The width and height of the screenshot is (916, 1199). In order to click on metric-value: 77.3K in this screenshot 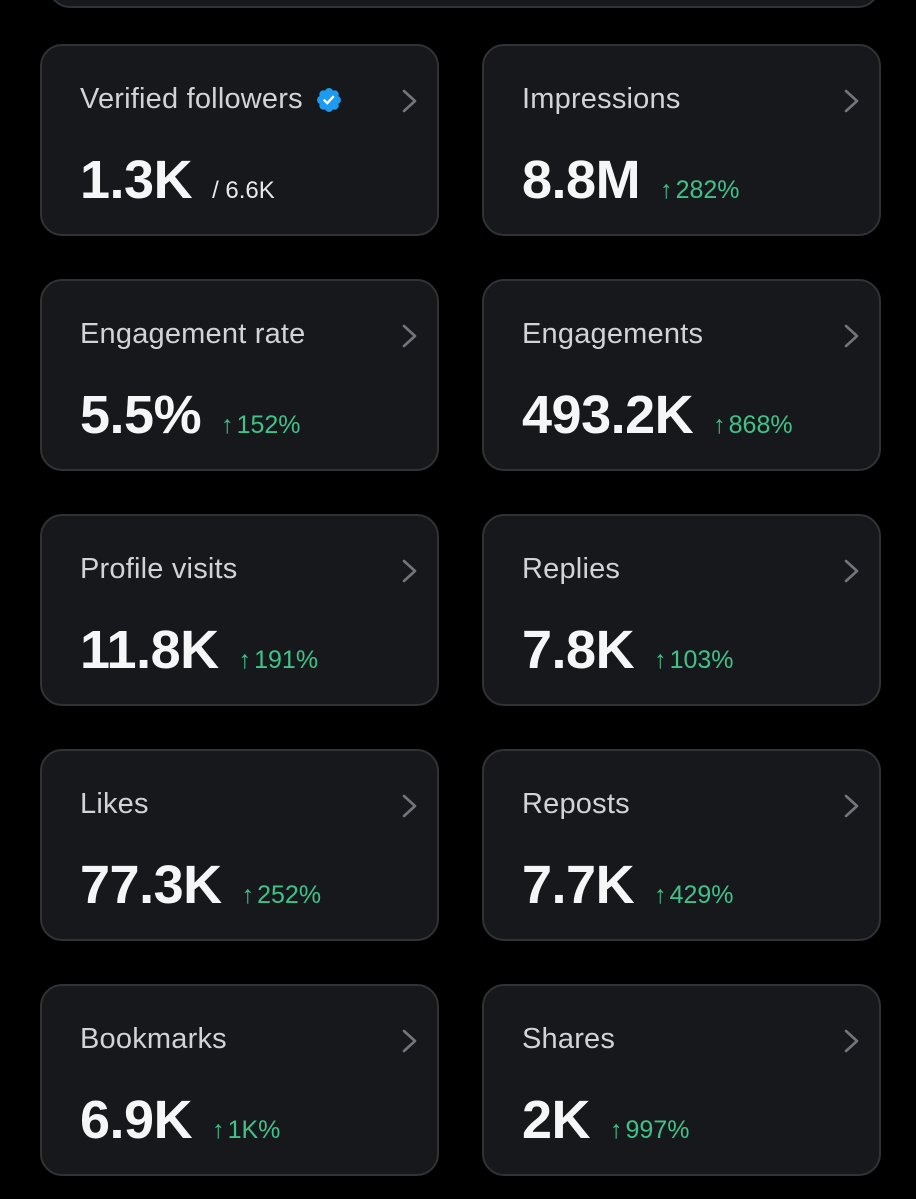, I will do `click(151, 885)`.